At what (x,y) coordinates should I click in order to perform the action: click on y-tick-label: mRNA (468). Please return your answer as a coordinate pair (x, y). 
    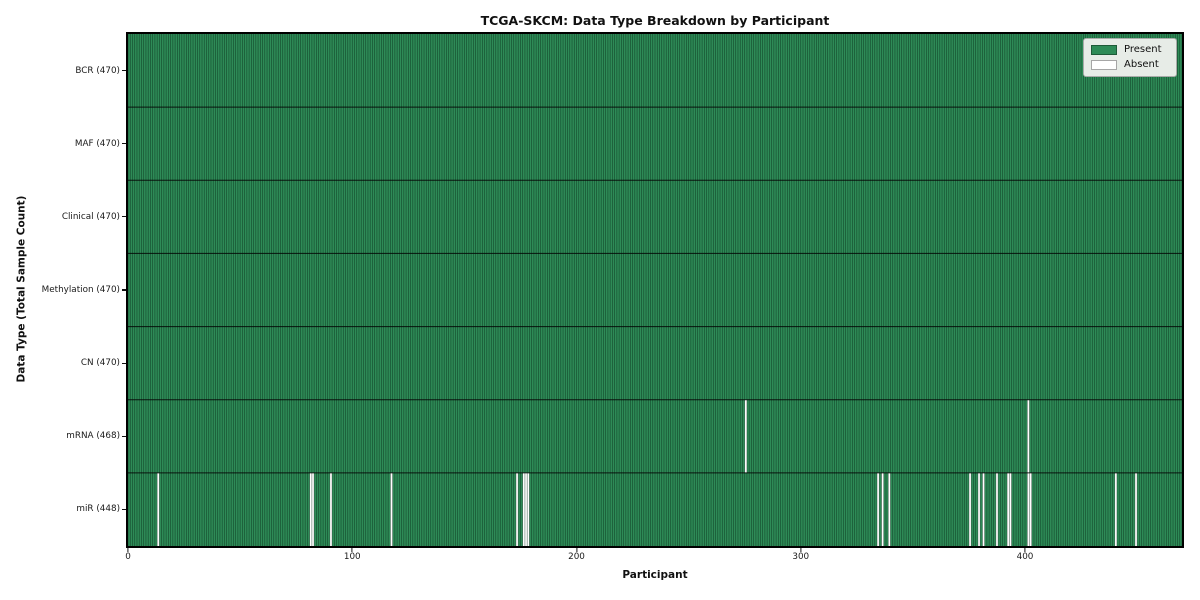
    Looking at the image, I should click on (93, 436).